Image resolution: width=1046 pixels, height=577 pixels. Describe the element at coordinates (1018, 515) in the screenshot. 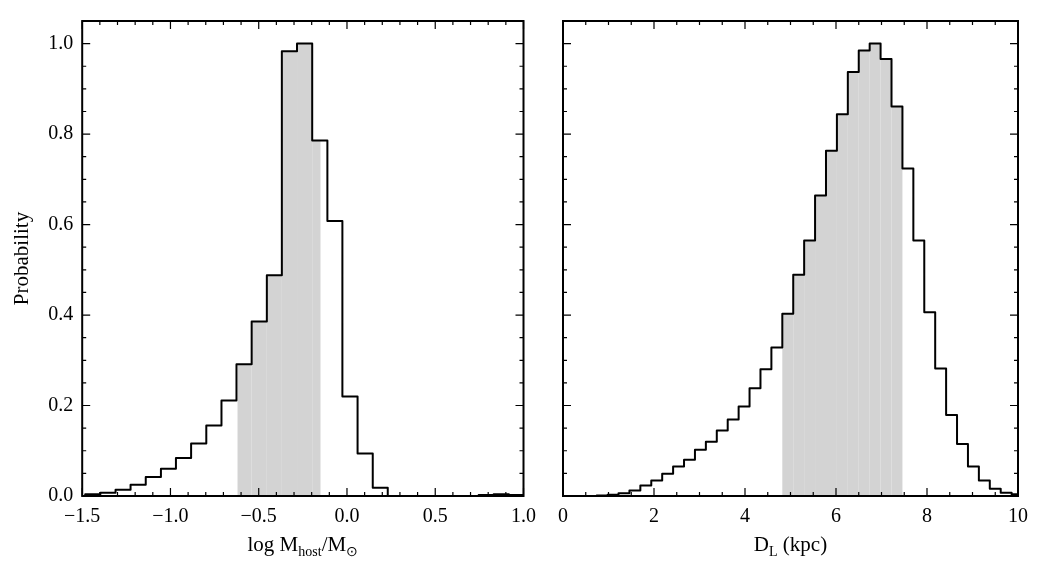

I see `x-tick-label: 10` at that location.